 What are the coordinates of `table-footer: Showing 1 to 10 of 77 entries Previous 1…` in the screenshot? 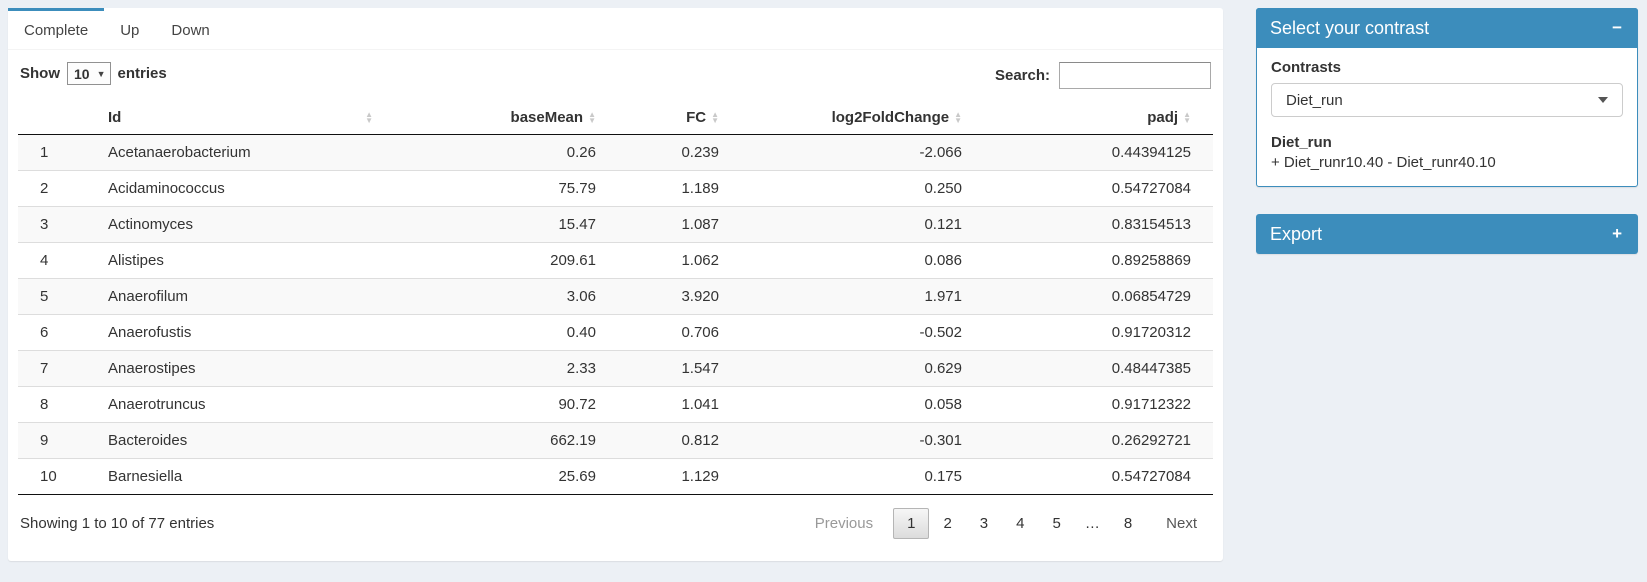 It's located at (615, 523).